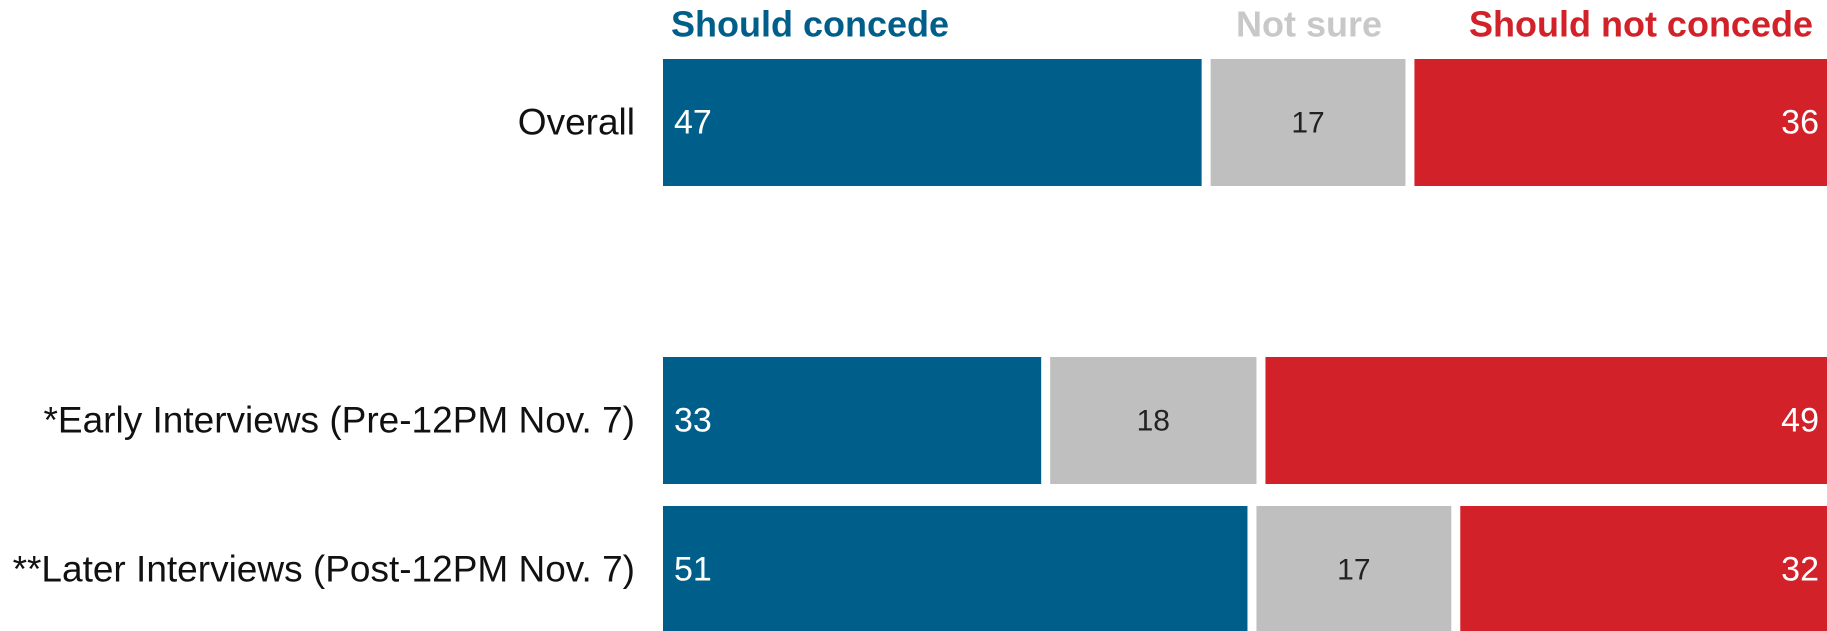 The image size is (1827, 631). I want to click on value-label-should-concede-overall: 47, so click(693, 122).